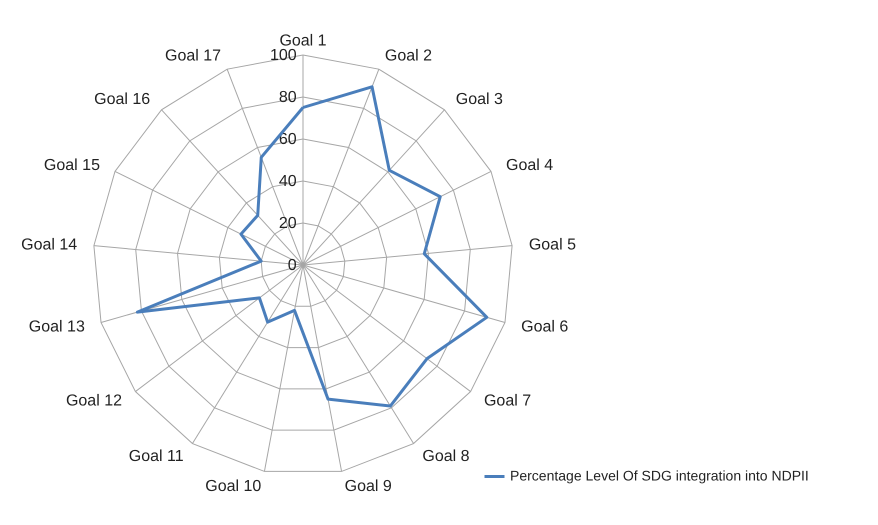  I want to click on y-tick-label: 60, so click(287, 139).